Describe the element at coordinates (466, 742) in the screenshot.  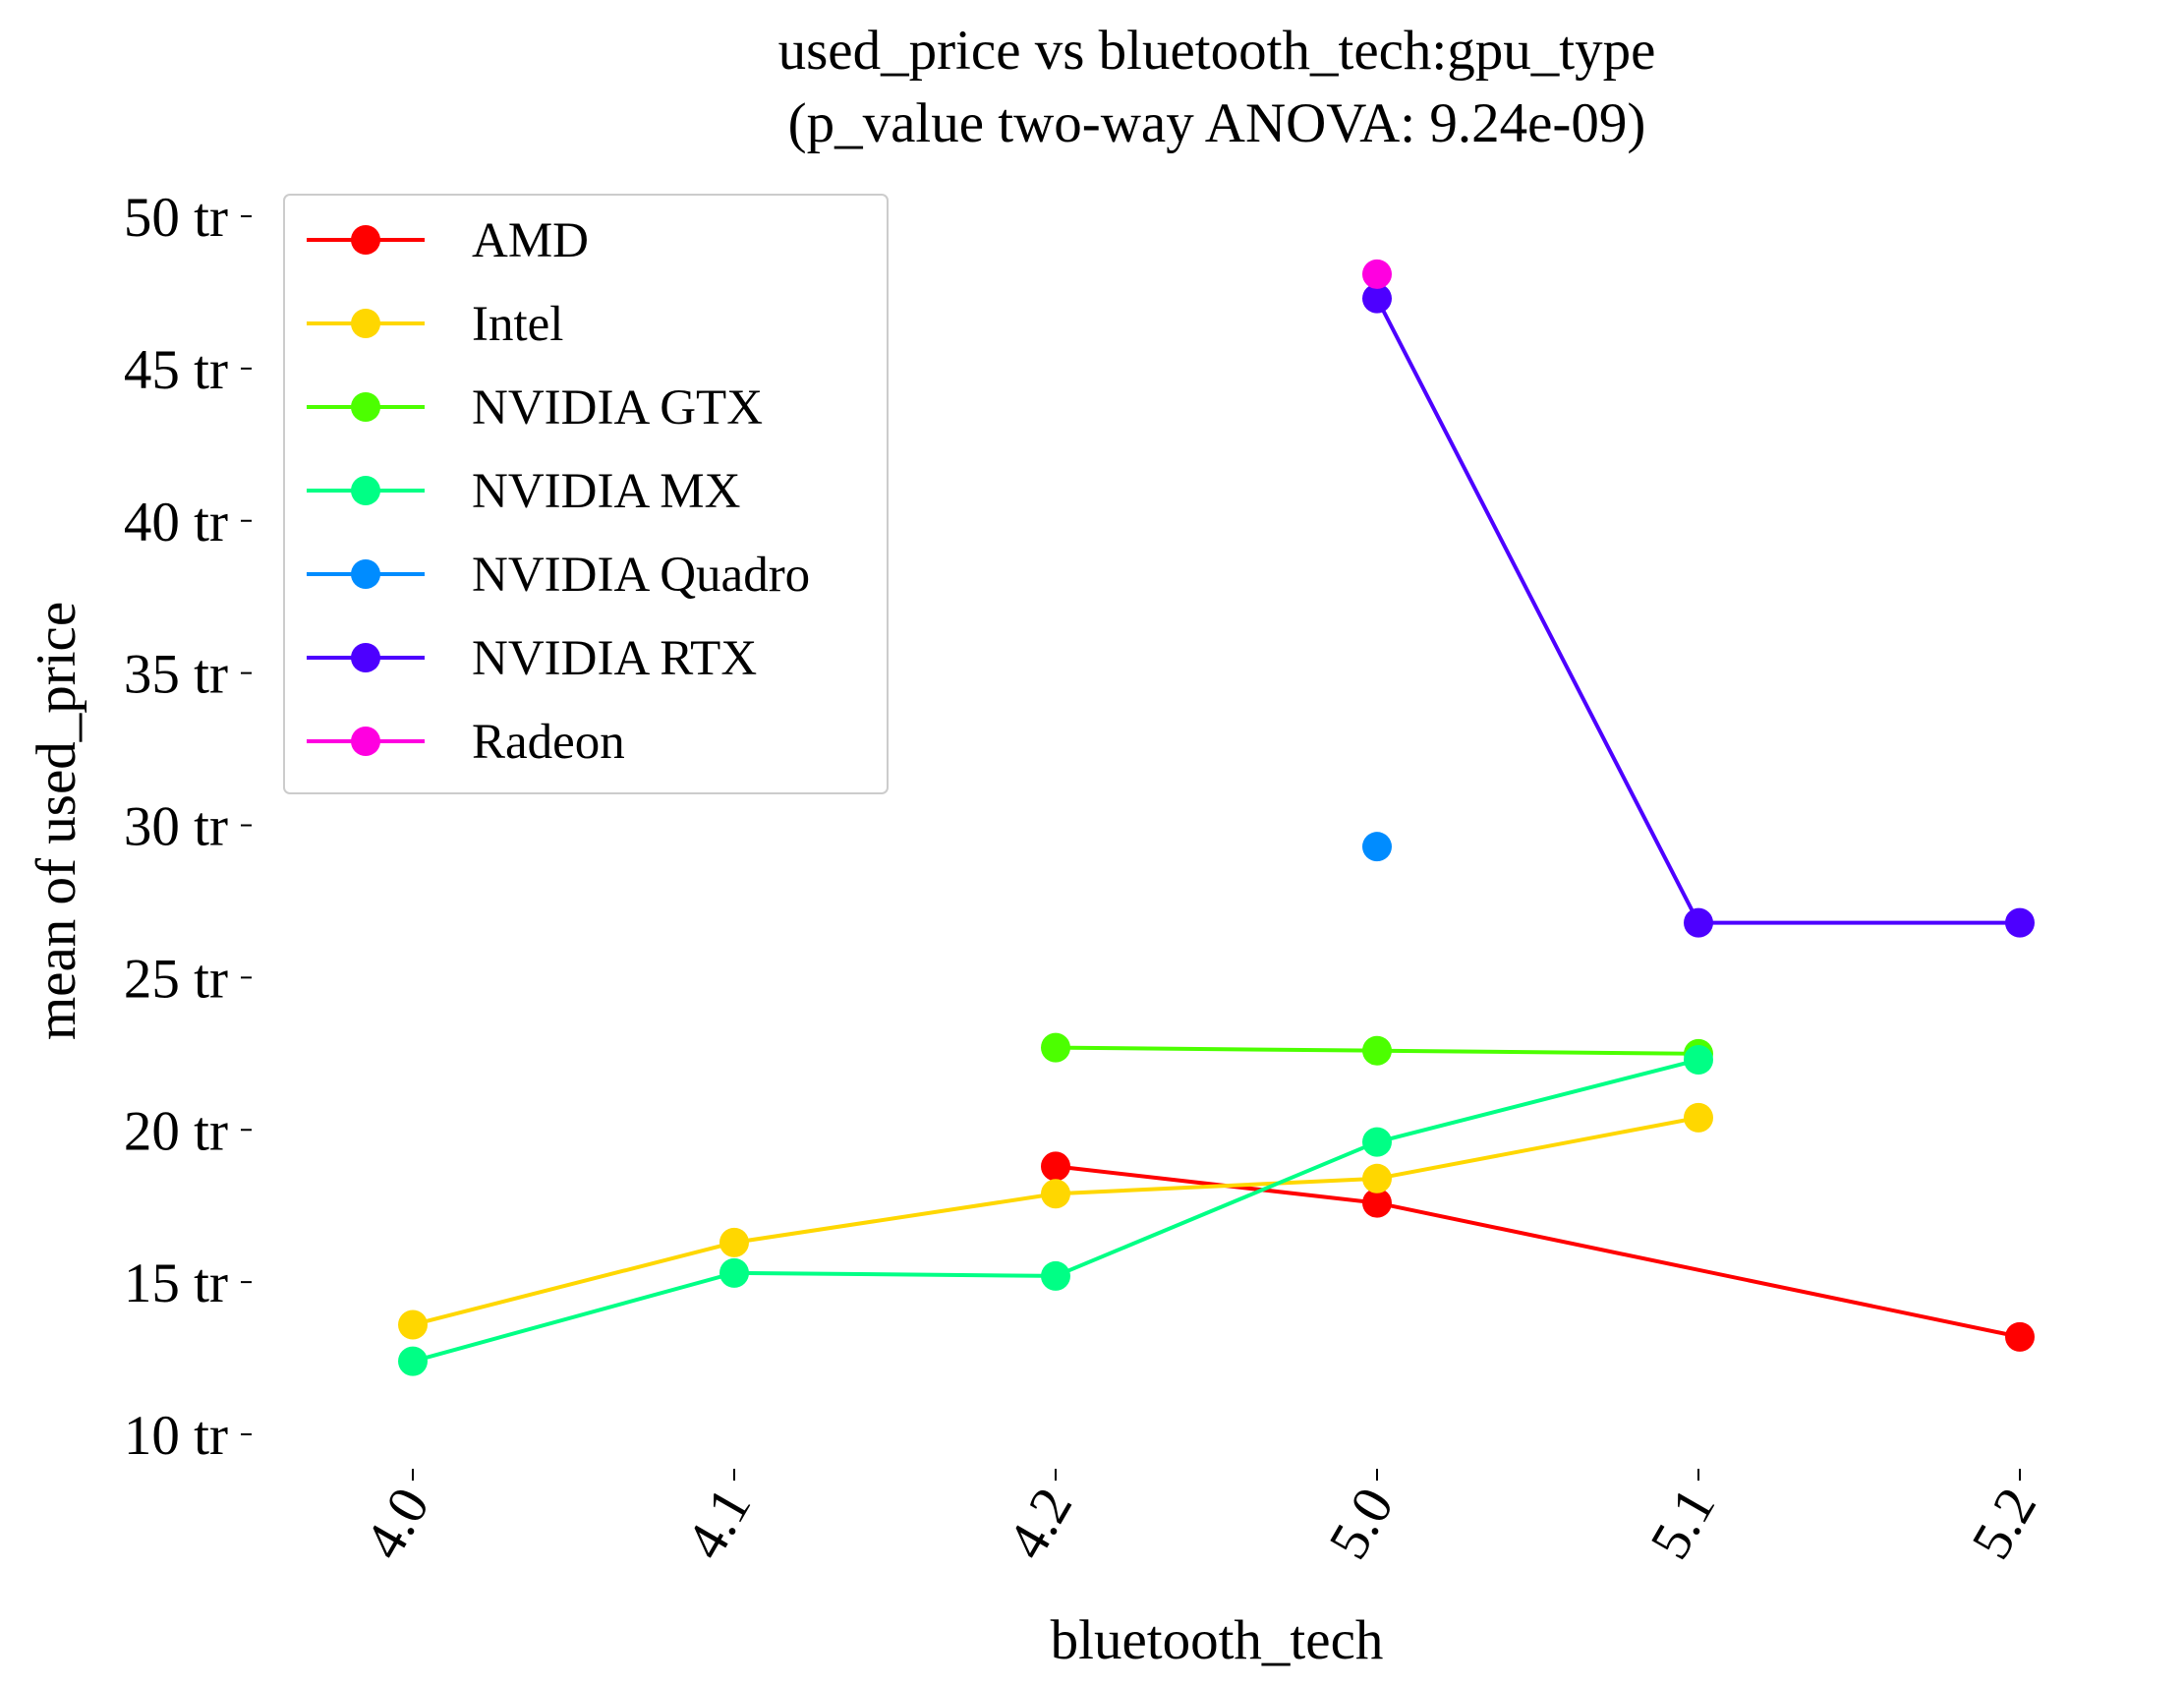
I see `legend-item: Radeon` at that location.